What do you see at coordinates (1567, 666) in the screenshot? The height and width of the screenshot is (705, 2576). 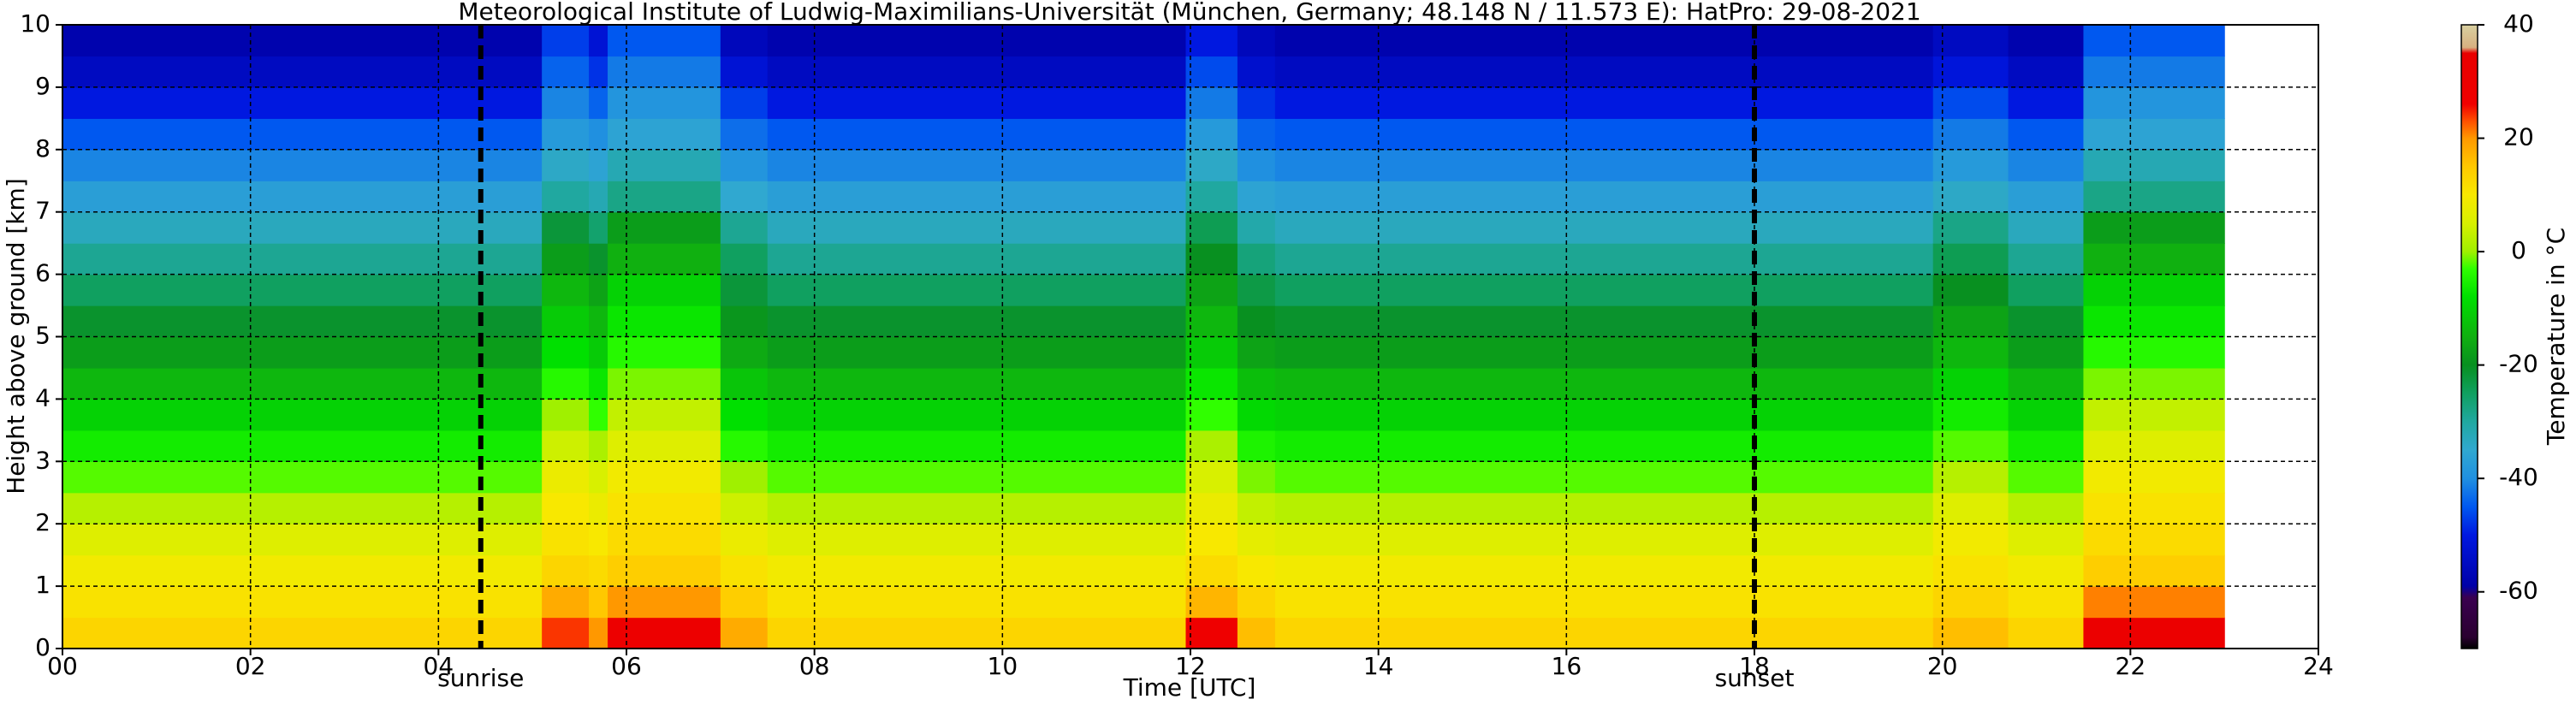 I see `x-tick-label: 16` at bounding box center [1567, 666].